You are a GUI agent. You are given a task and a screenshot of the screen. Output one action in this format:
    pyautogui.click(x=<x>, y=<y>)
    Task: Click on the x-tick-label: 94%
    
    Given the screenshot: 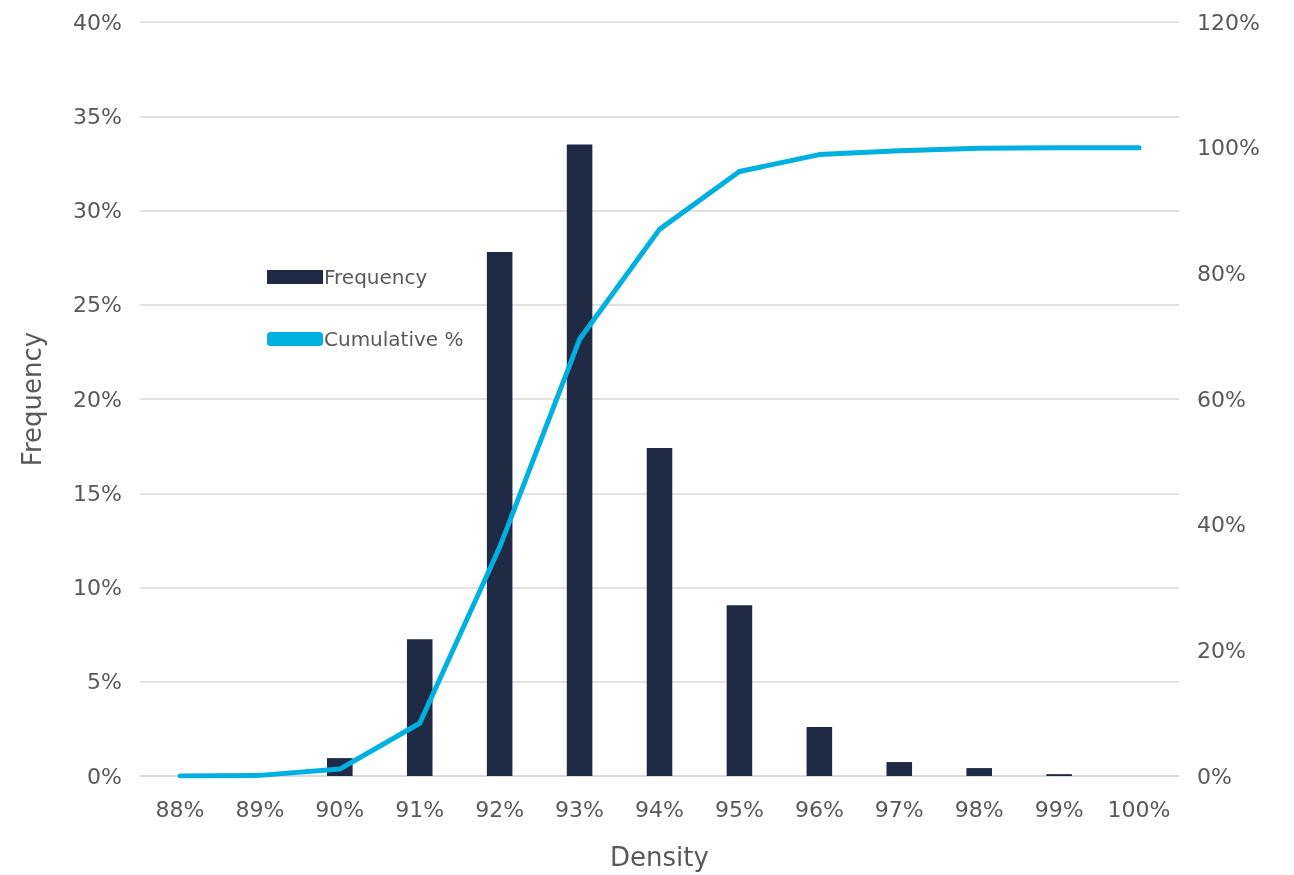 What is the action you would take?
    pyautogui.click(x=659, y=809)
    